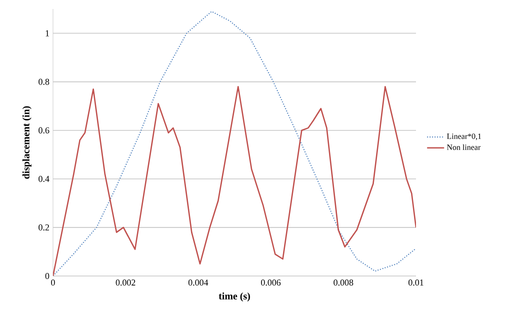  Describe the element at coordinates (344, 283) in the screenshot. I see `x-tick-label: 0.008` at that location.